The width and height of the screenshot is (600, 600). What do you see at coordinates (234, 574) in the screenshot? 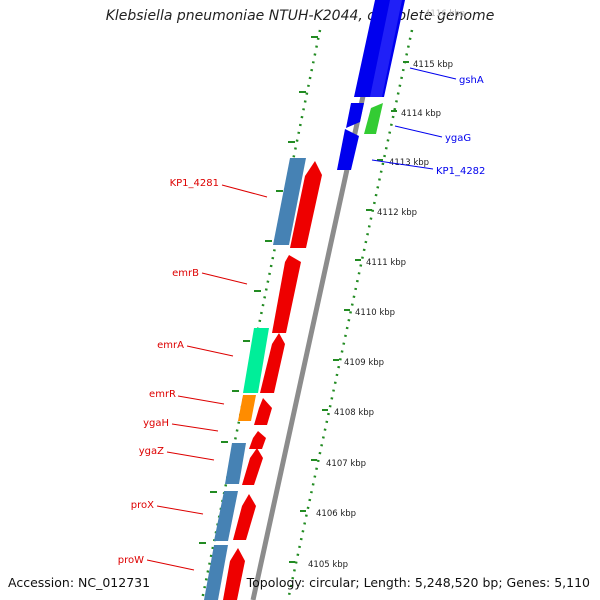
I see `gene-proW-b` at bounding box center [234, 574].